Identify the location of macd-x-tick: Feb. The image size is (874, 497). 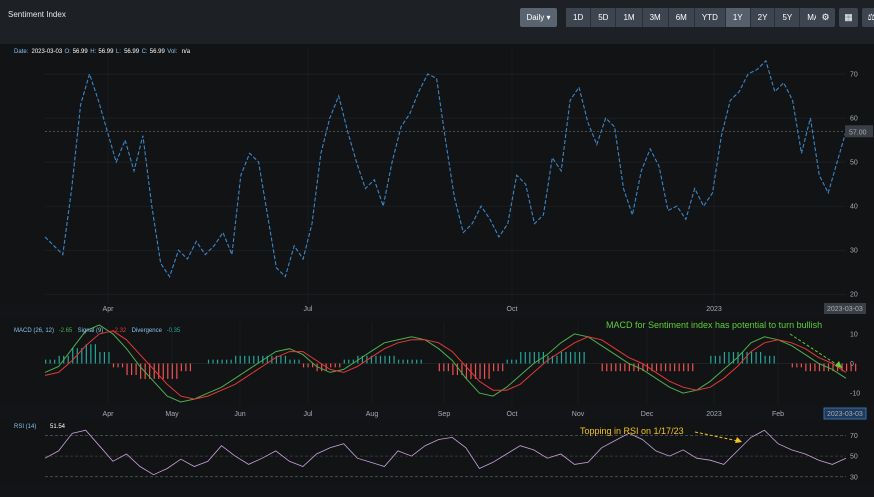
(778, 414).